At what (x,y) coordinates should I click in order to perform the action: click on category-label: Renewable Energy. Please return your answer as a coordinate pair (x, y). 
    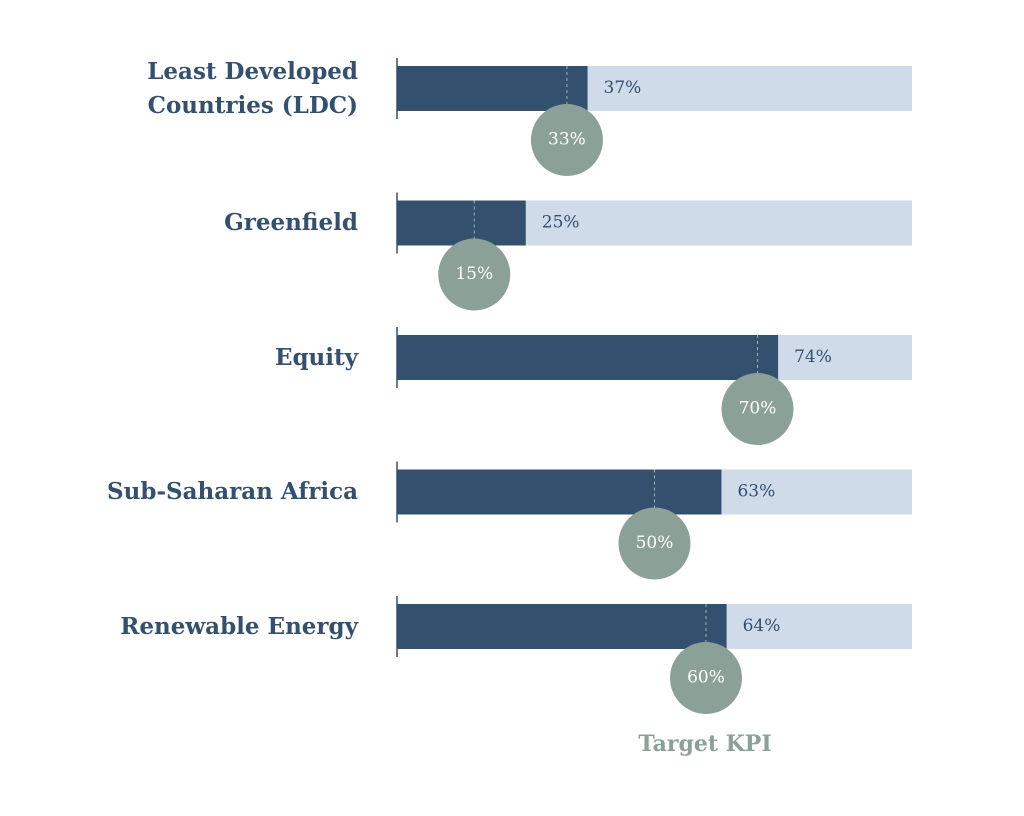
    Looking at the image, I should click on (239, 626).